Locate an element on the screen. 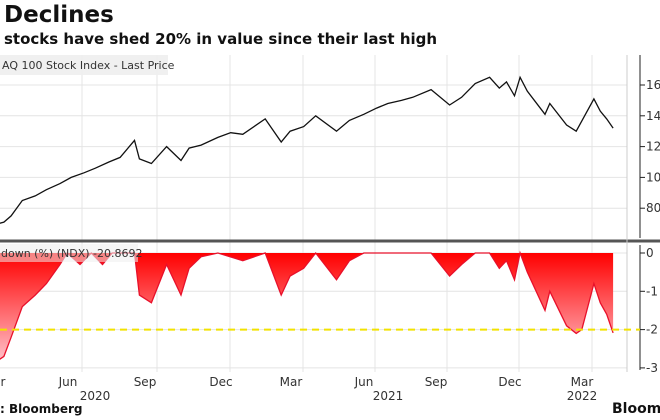 The height and width of the screenshot is (420, 660). x-year-label: 2021 is located at coordinates (388, 396).